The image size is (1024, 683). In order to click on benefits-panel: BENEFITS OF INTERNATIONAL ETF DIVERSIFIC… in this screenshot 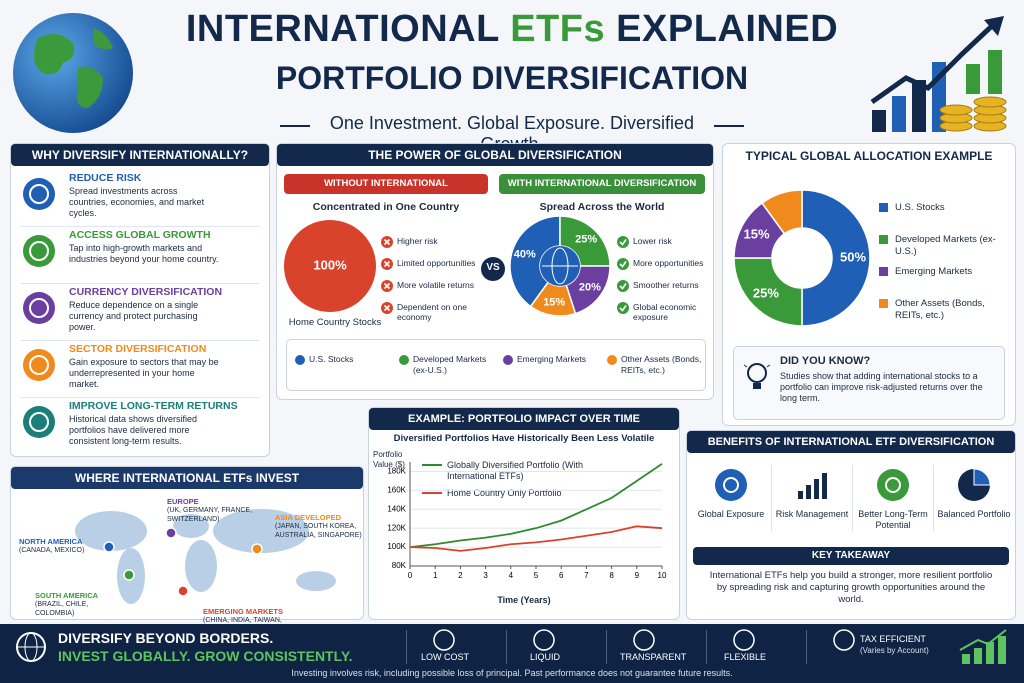, I will do `click(851, 525)`.